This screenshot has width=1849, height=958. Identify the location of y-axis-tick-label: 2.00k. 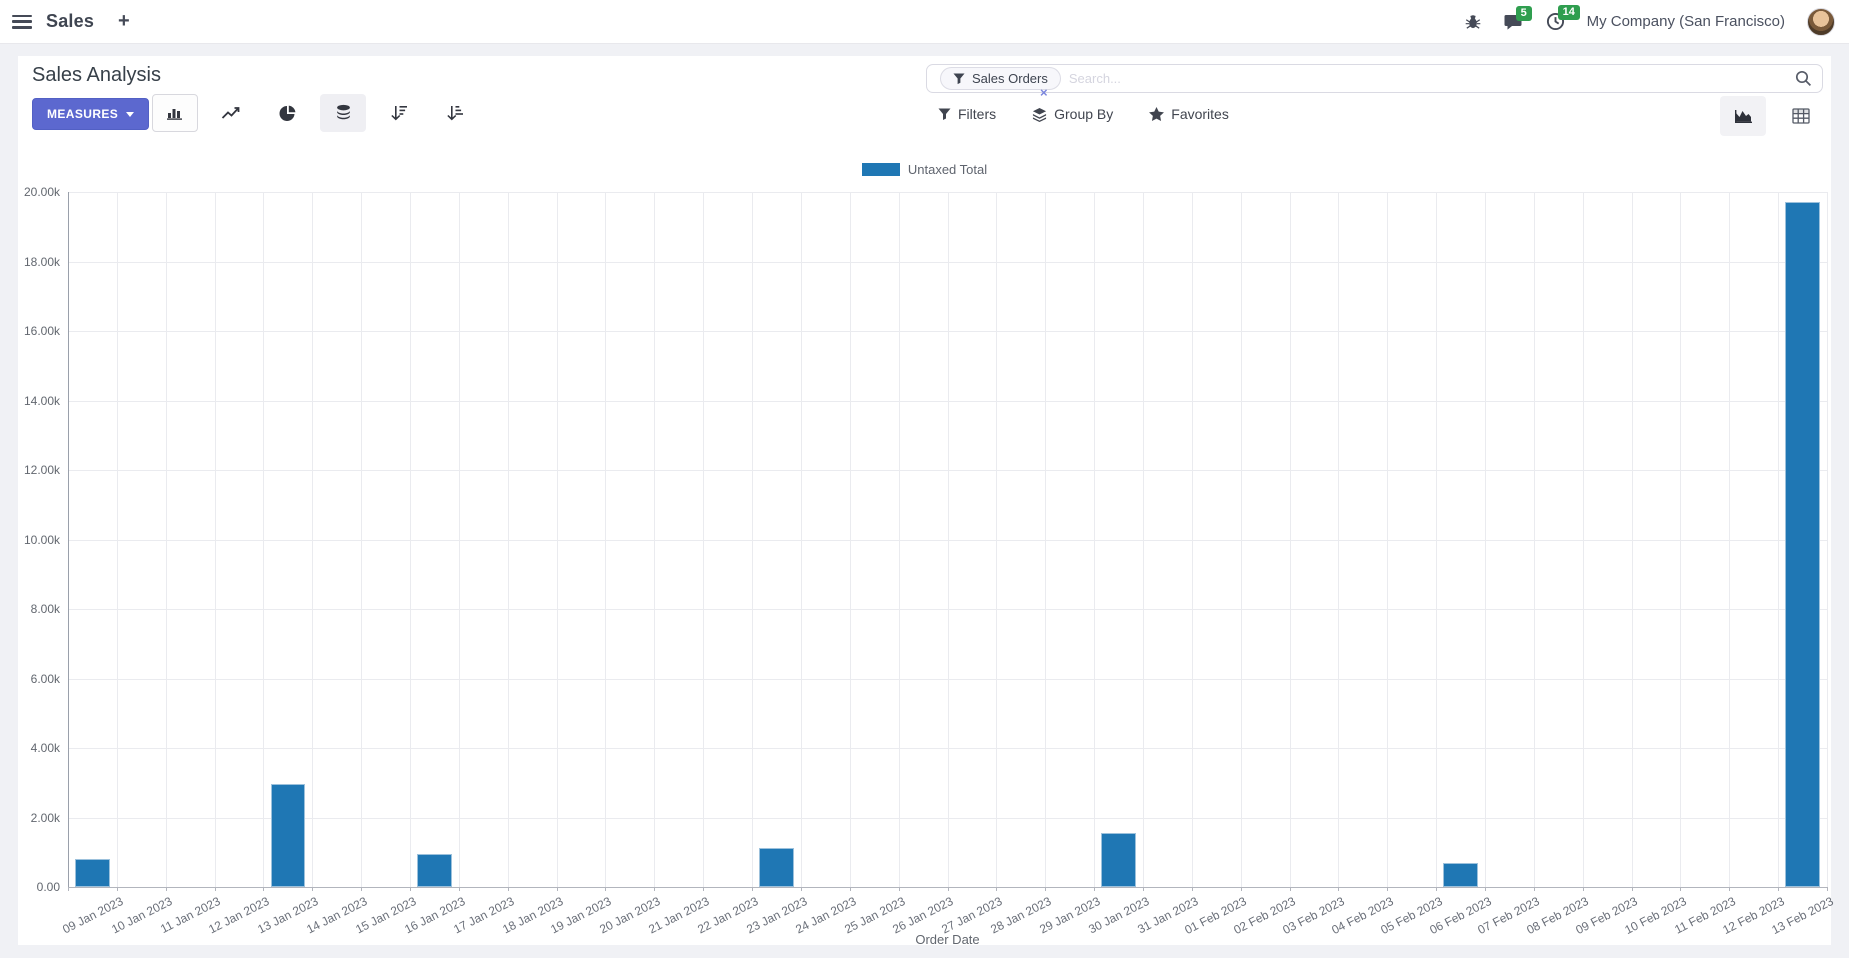
(45, 817).